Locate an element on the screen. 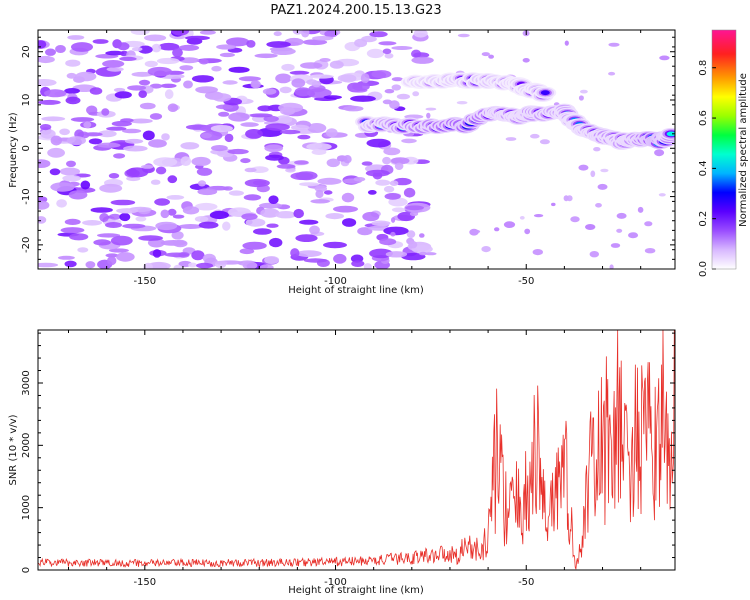  y-tick-label: 0 is located at coordinates (26, 570).